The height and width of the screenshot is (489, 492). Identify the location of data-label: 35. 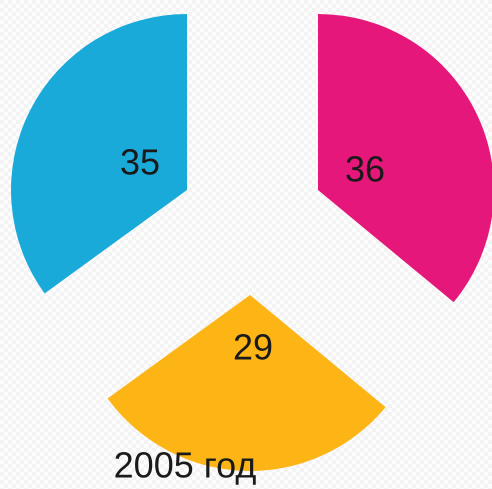
(140, 162).